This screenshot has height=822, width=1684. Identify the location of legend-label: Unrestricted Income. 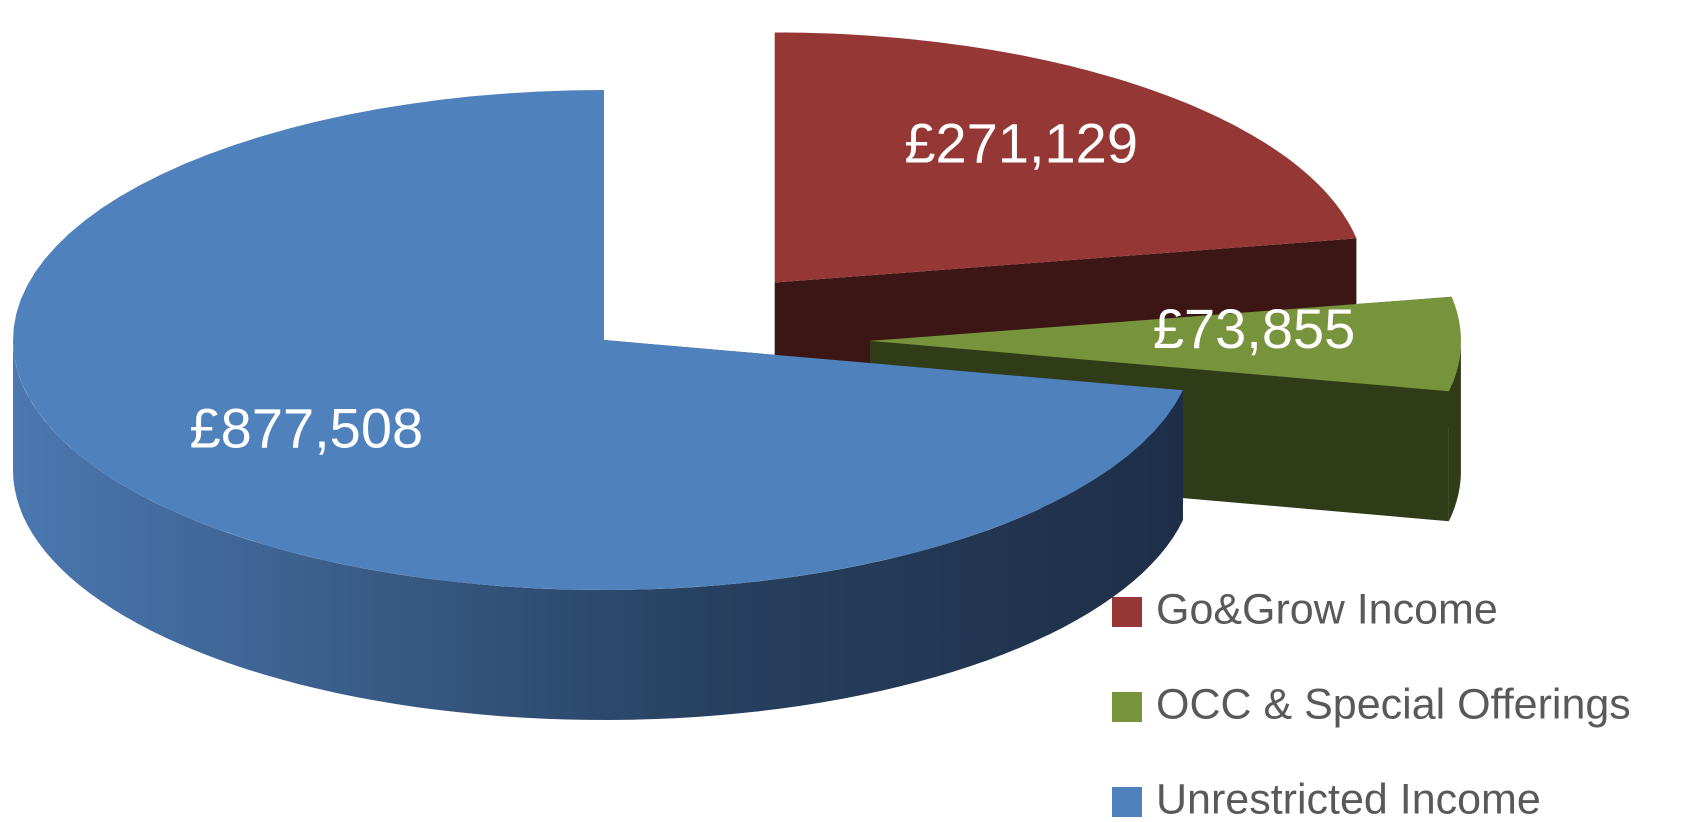
(1348, 798).